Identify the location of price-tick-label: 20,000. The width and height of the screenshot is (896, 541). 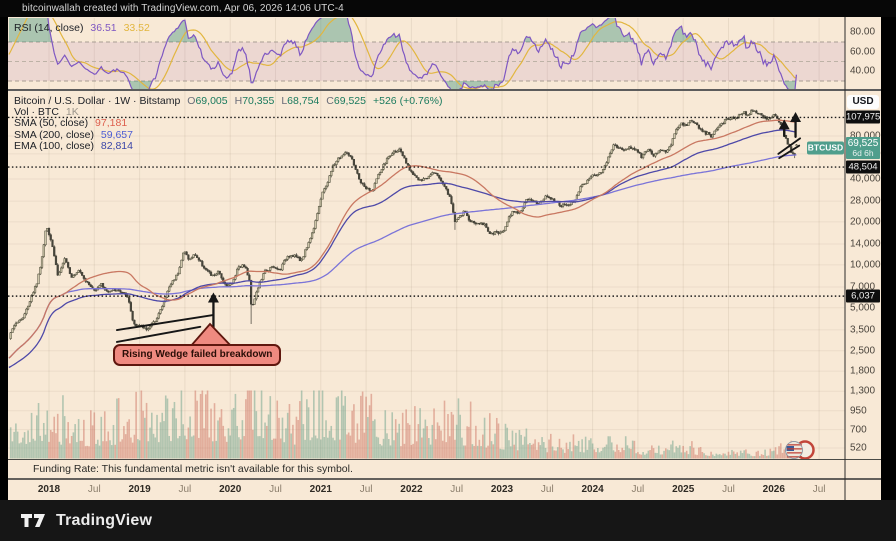
(865, 222).